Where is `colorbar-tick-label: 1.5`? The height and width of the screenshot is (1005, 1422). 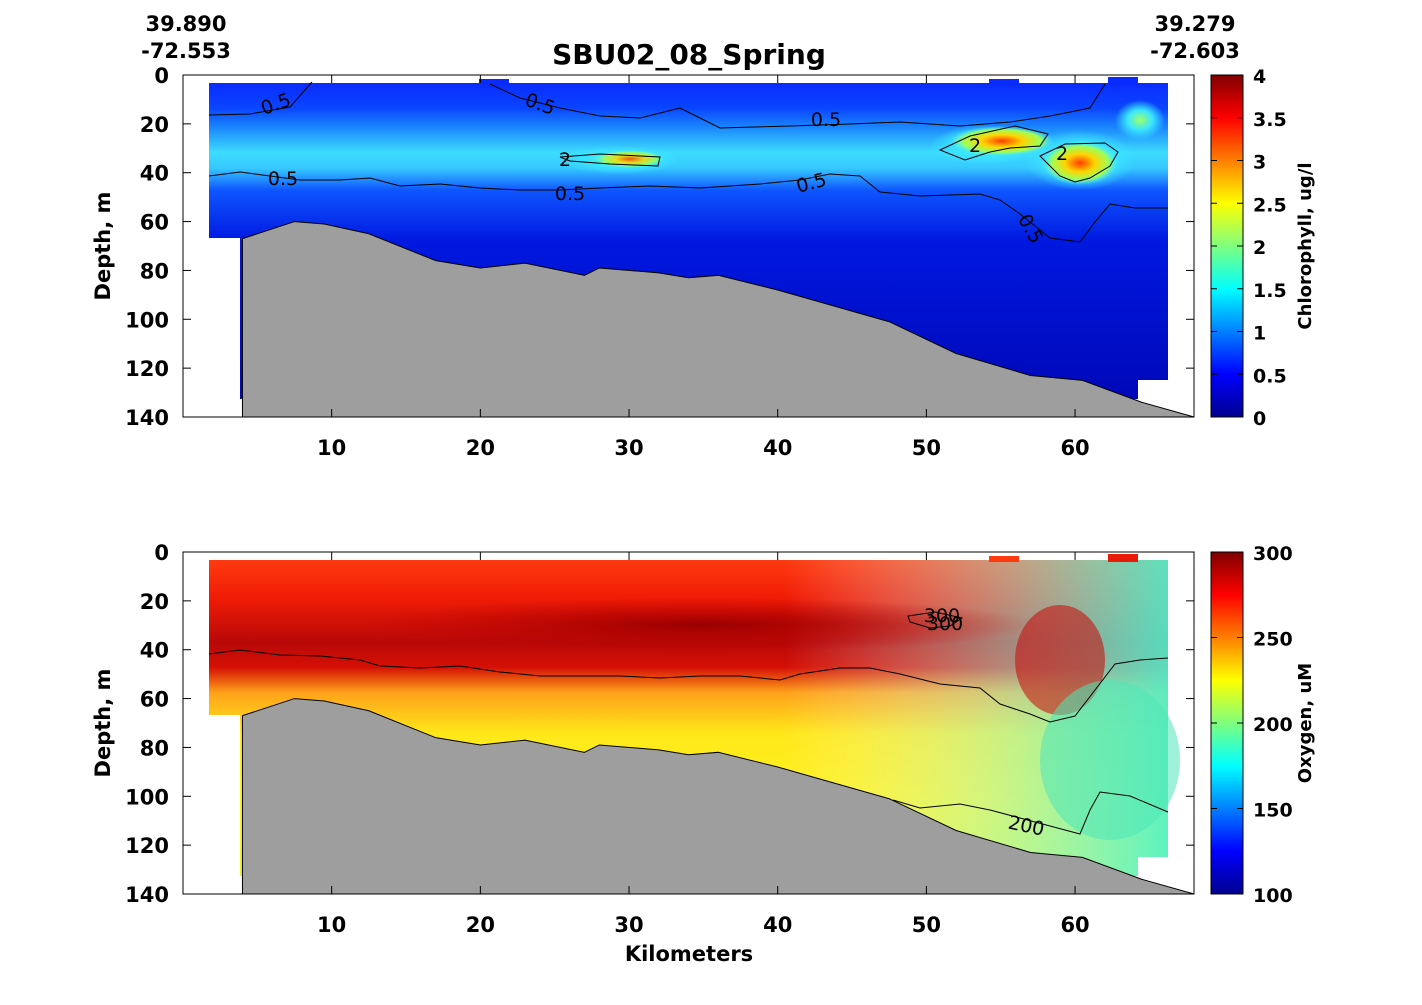
colorbar-tick-label: 1.5 is located at coordinates (1270, 291).